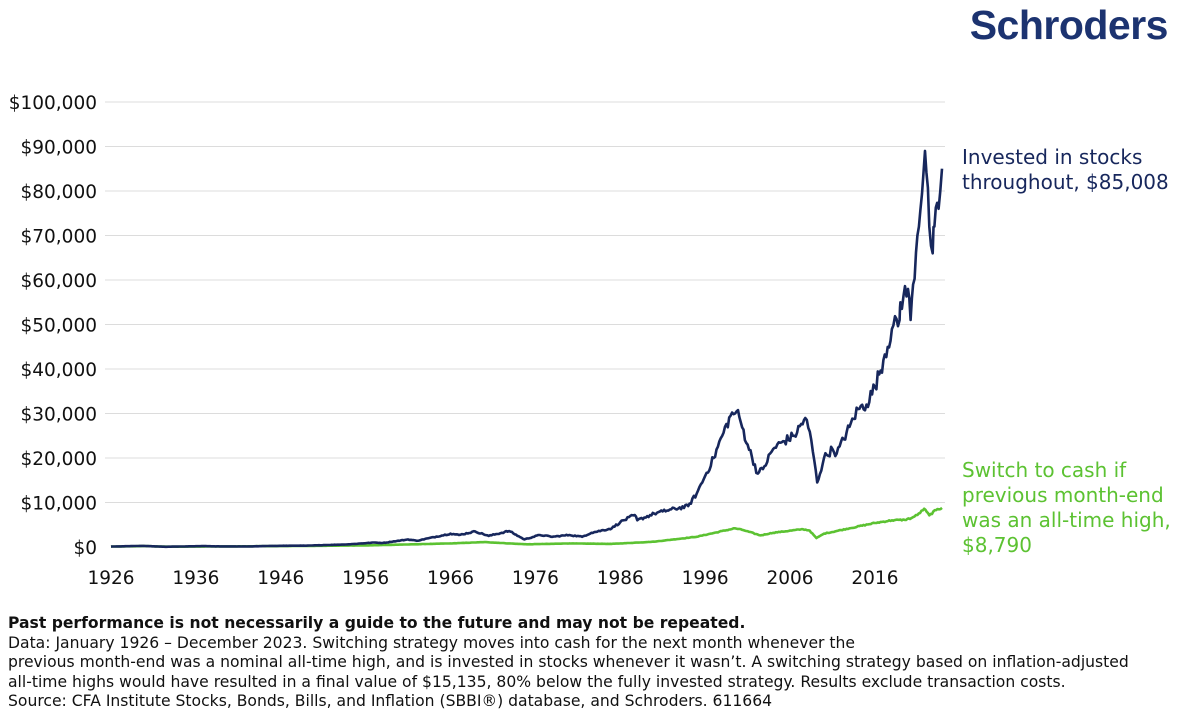  What do you see at coordinates (195, 578) in the screenshot?
I see `x-tick-label: 1936` at bounding box center [195, 578].